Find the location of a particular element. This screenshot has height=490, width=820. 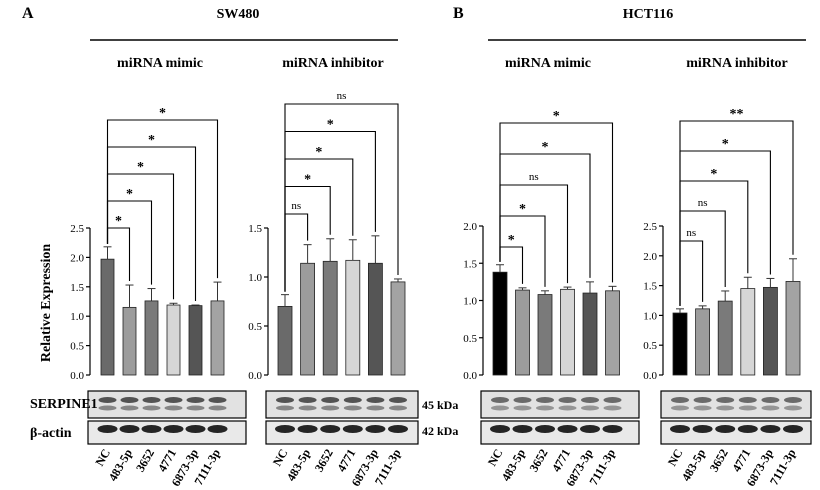

serpine1-blot is located at coordinates (560, 404).